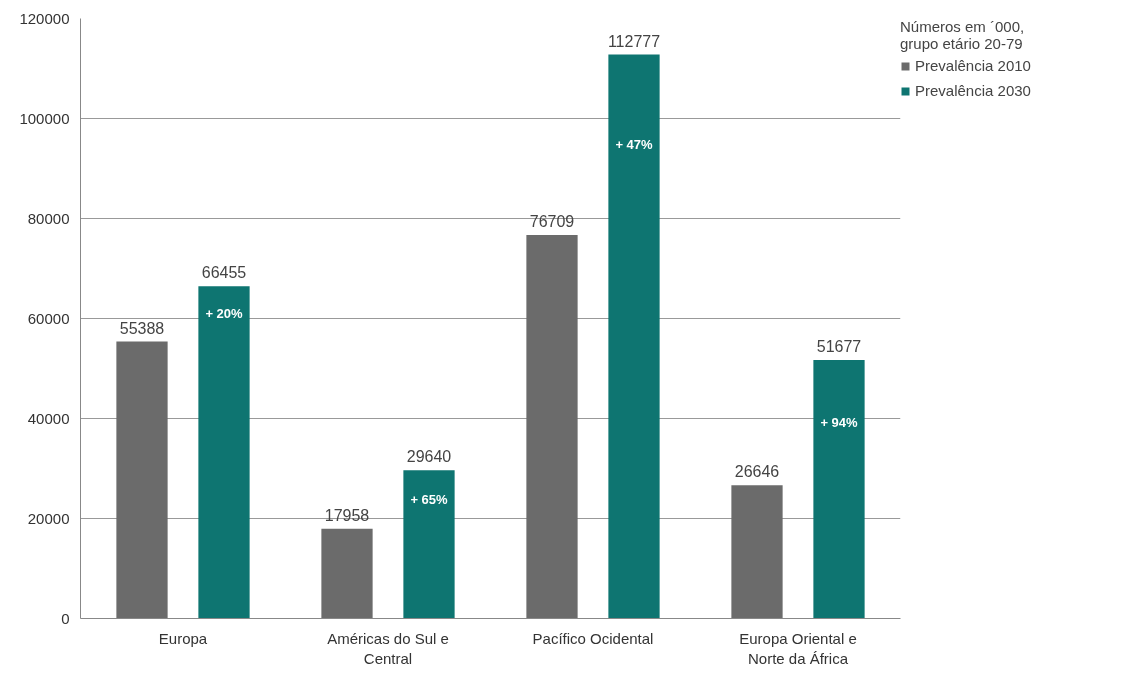 This screenshot has height=697, width=1134. What do you see at coordinates (65, 618) in the screenshot?
I see `y-tick-label: 0` at bounding box center [65, 618].